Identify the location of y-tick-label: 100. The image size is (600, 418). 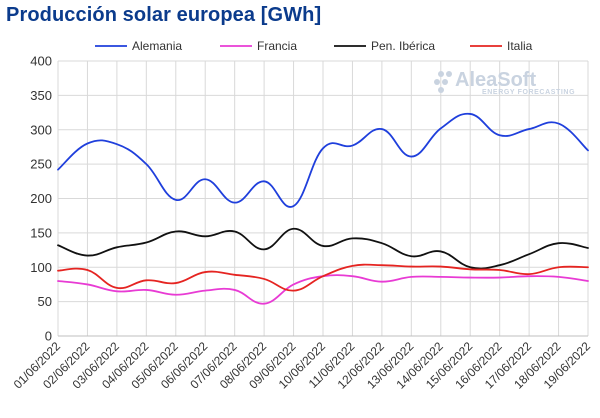
(41, 267).